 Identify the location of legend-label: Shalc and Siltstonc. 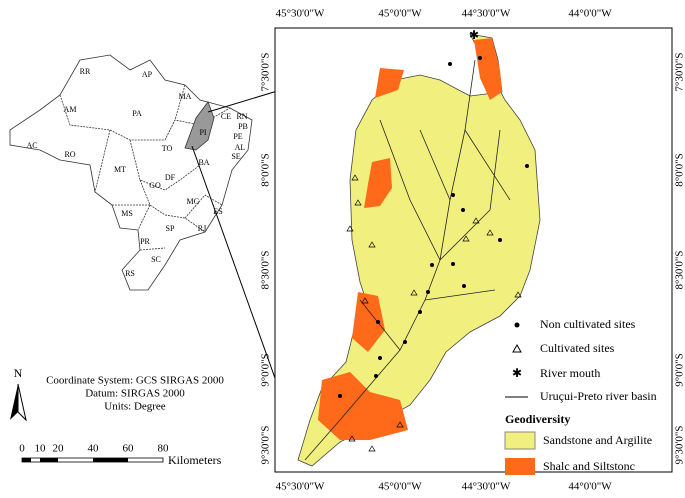
(589, 466).